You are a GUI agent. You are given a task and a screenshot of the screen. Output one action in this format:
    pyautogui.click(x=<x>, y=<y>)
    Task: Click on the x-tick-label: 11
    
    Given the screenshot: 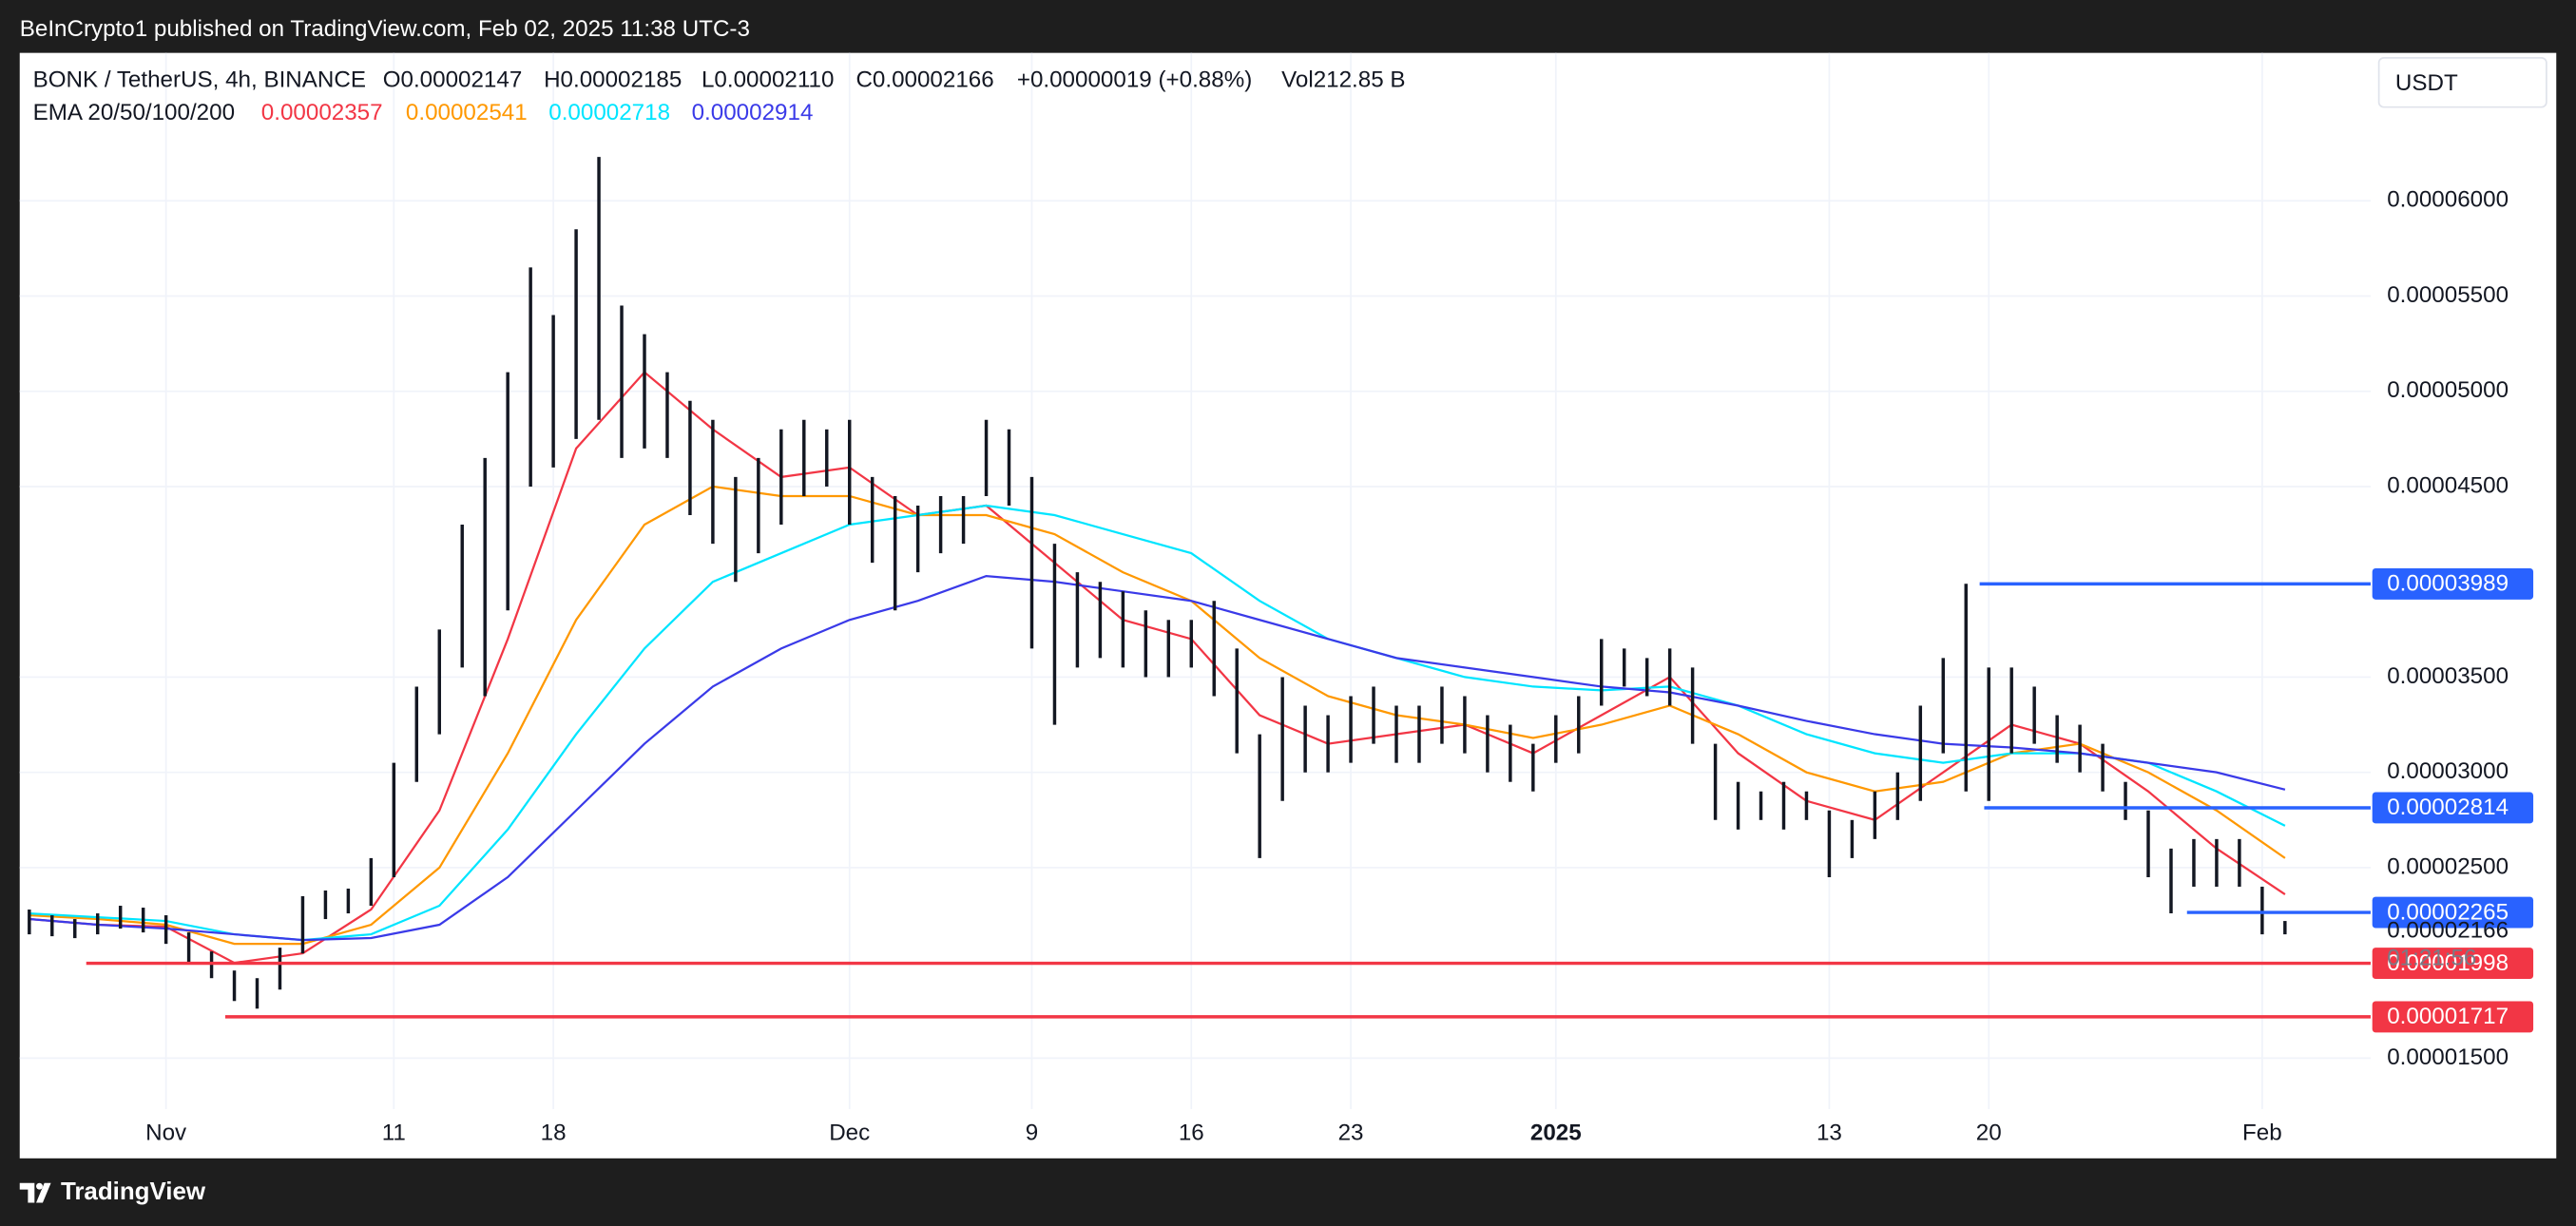 What is the action you would take?
    pyautogui.click(x=394, y=1133)
    